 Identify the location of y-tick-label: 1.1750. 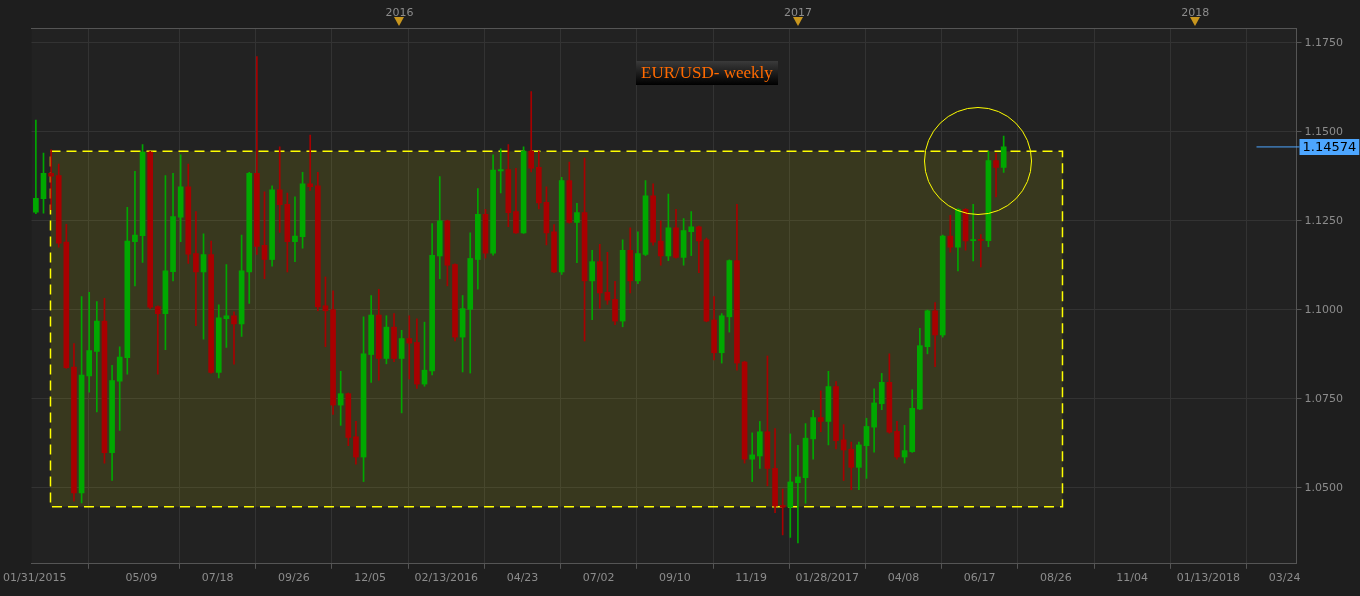
(1324, 42).